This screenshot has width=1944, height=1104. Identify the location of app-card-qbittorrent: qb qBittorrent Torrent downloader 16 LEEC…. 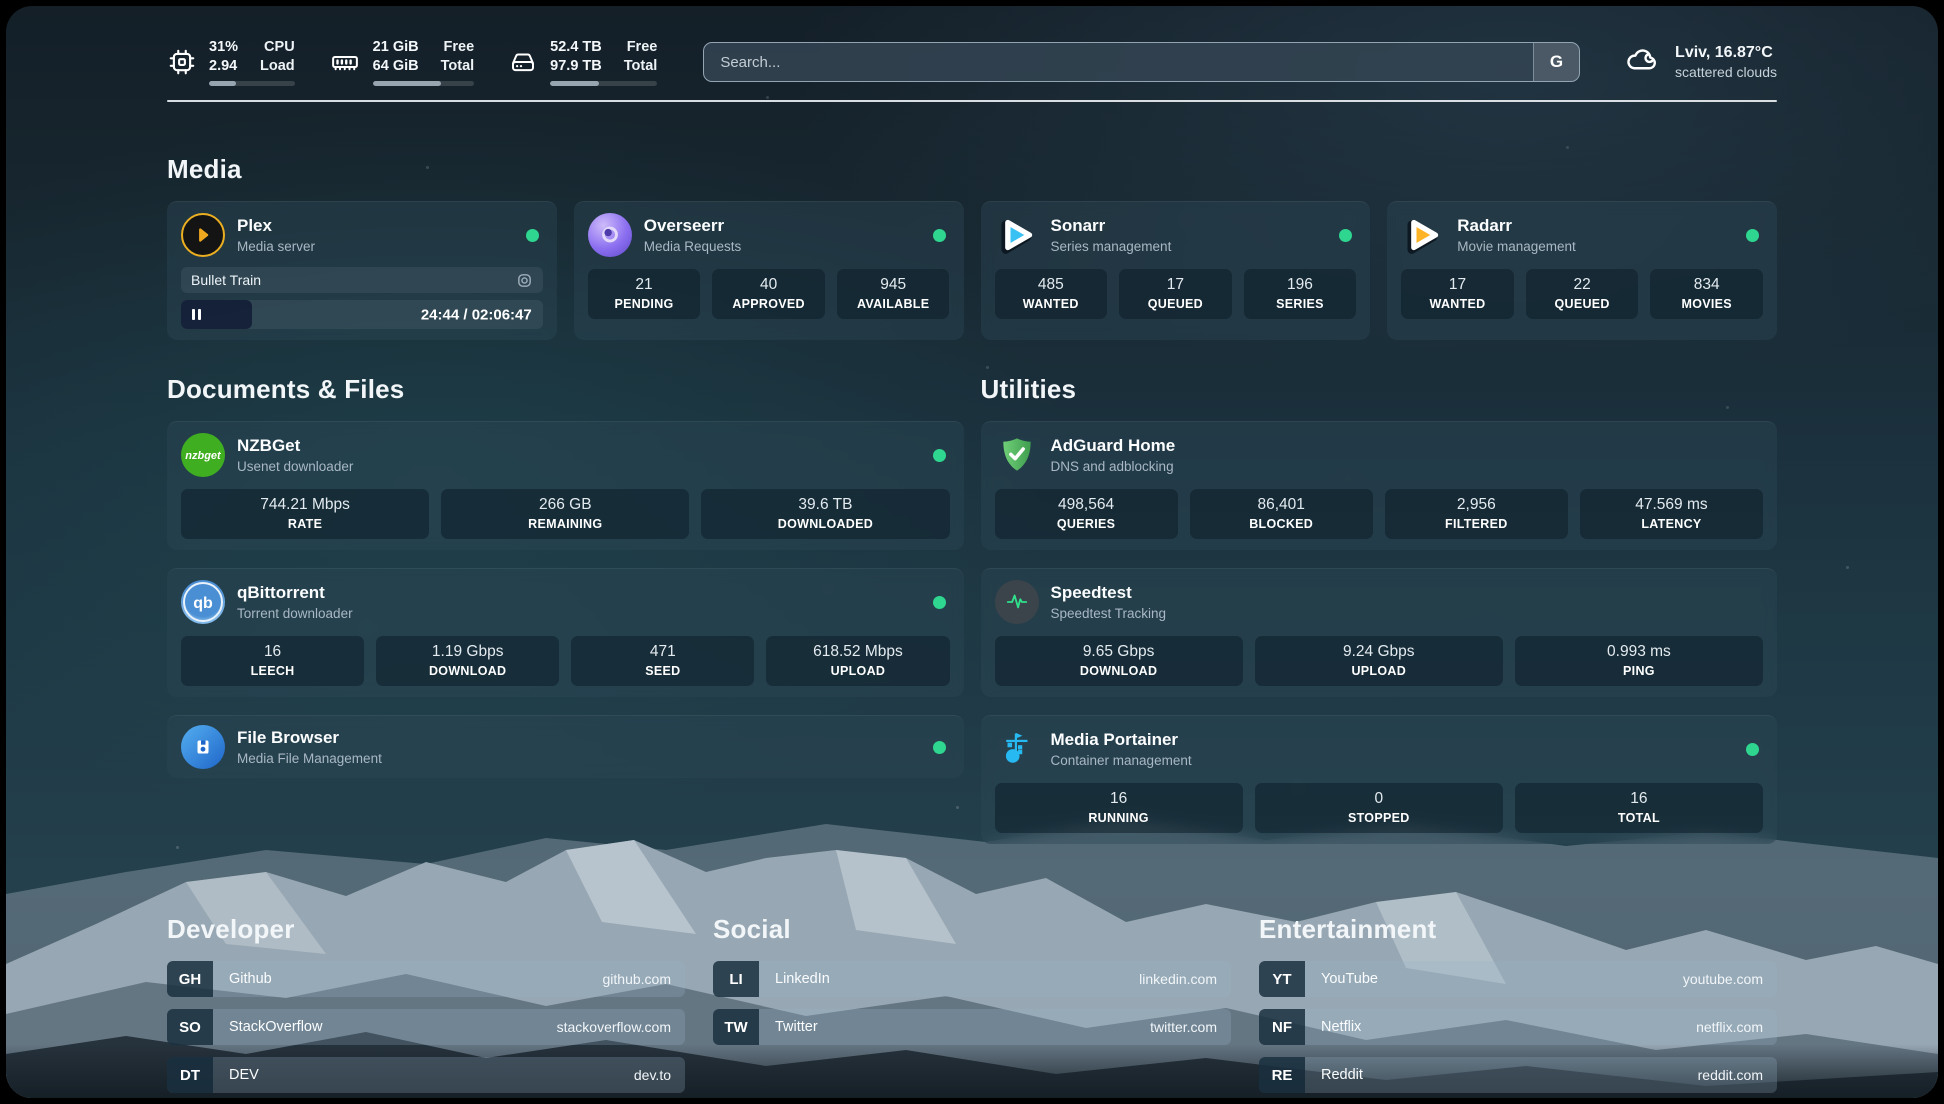
(565, 632).